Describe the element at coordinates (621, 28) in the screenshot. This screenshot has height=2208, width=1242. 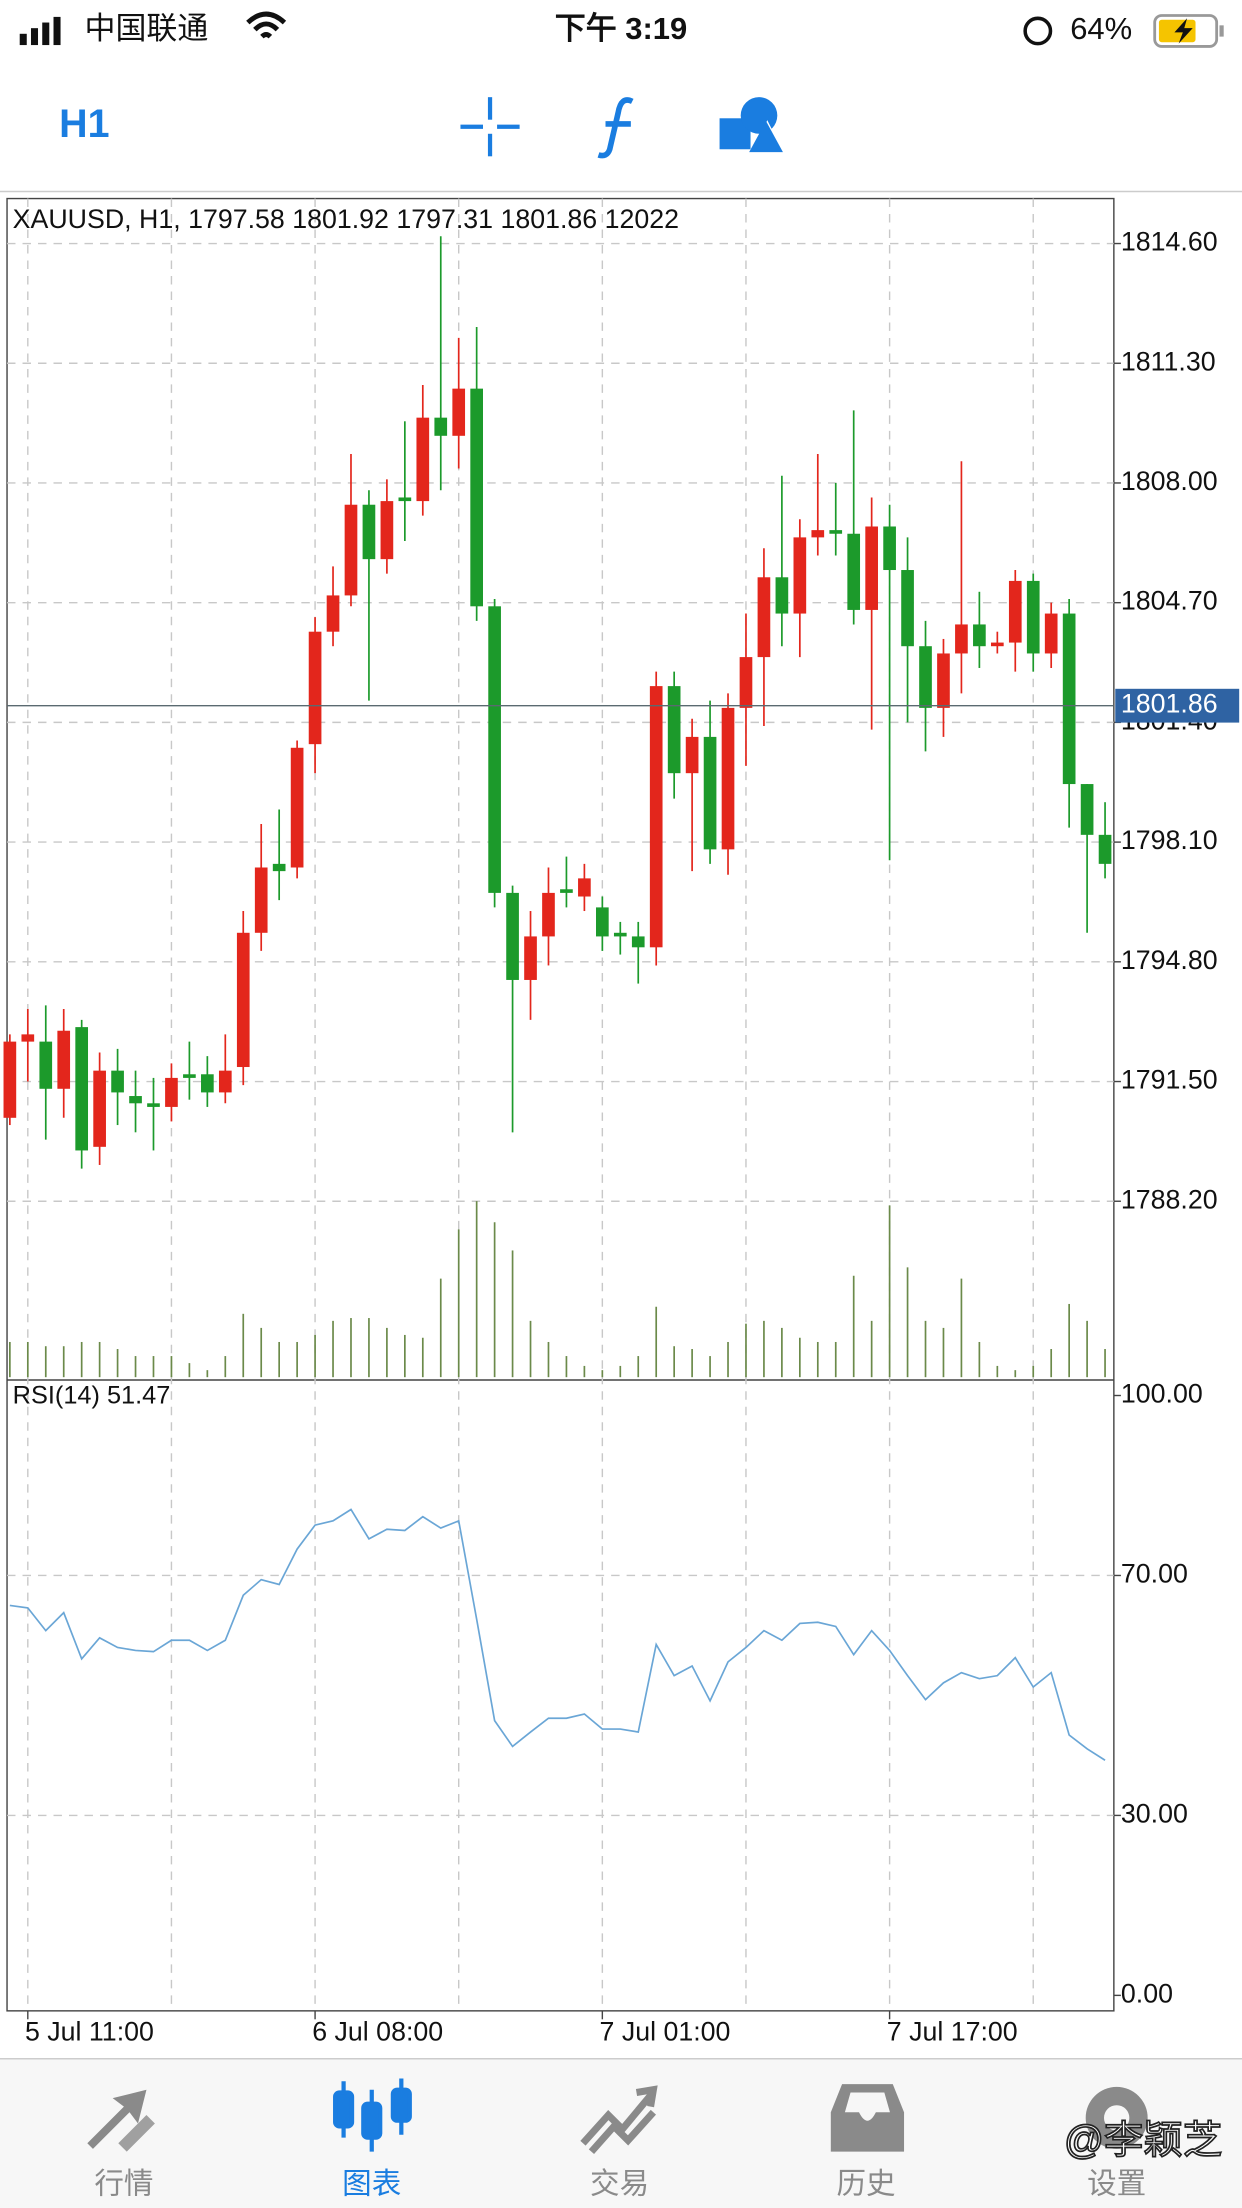
I see `clock: 下午 3:19` at that location.